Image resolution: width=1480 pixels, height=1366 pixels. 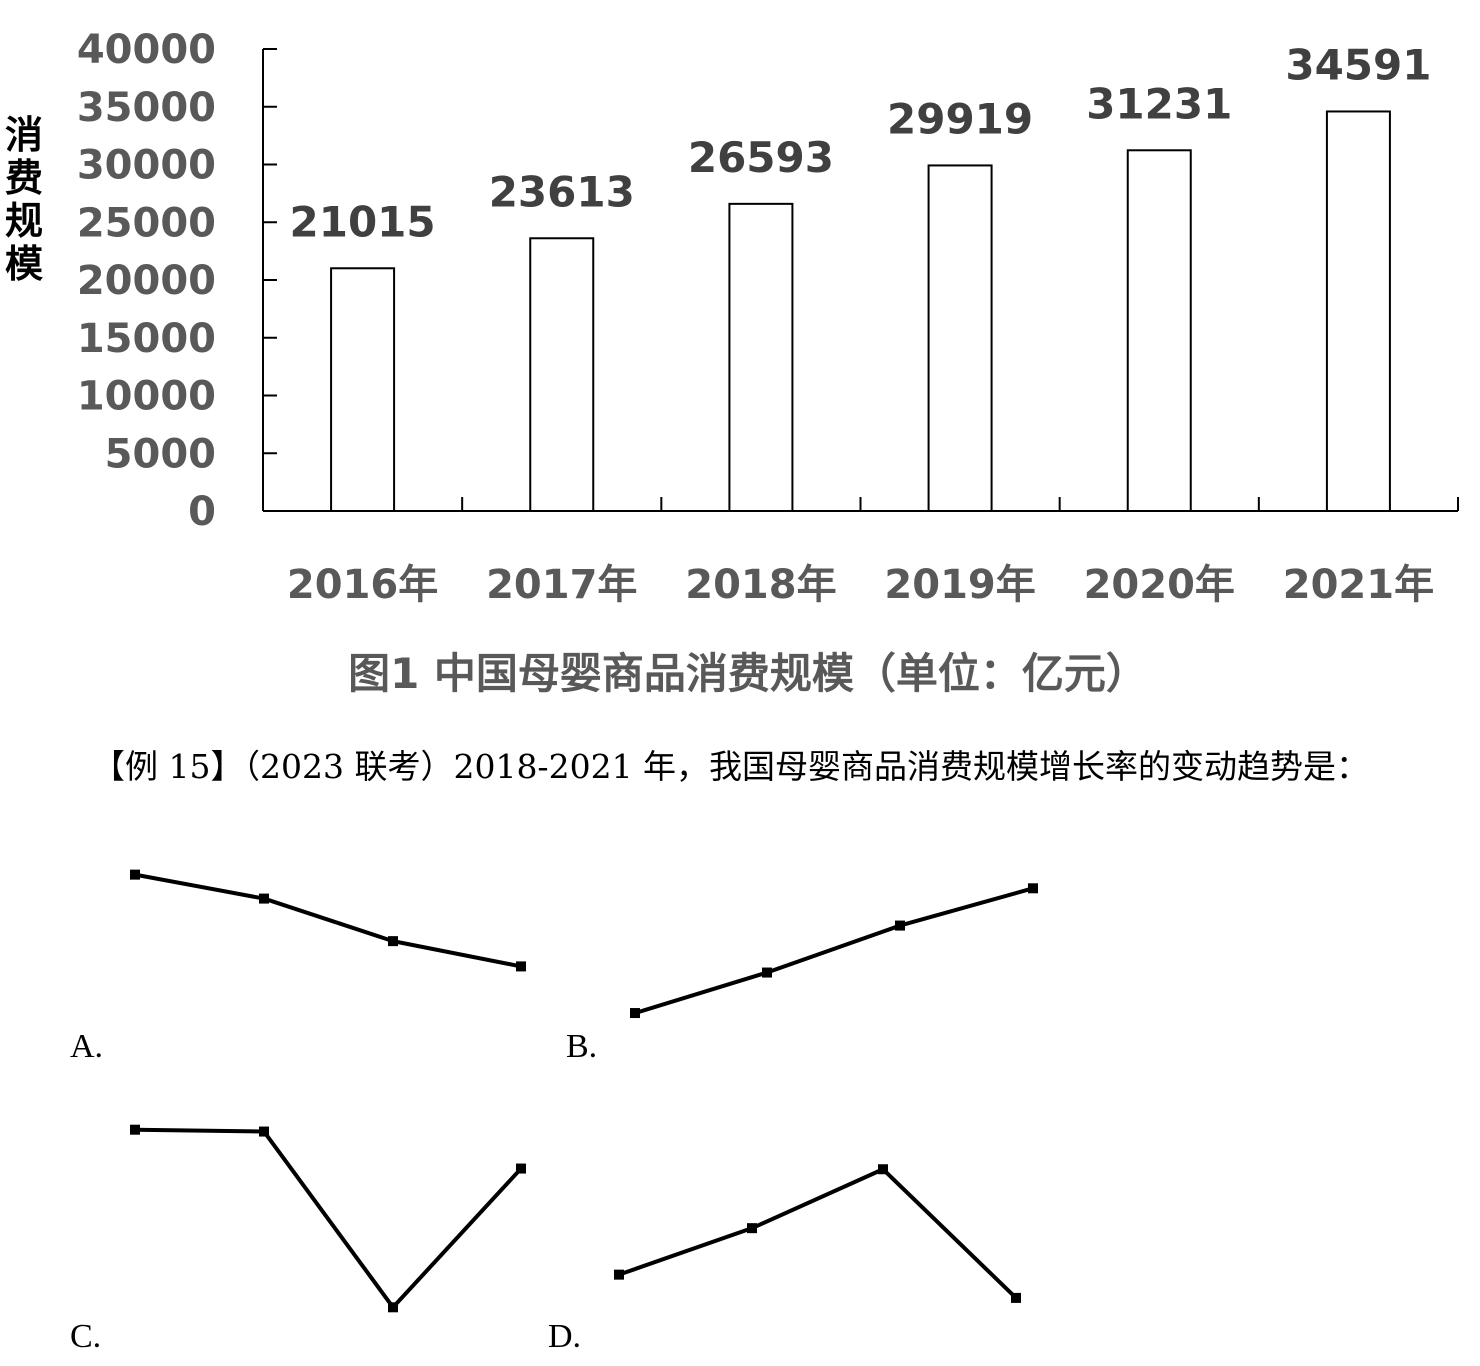 What do you see at coordinates (960, 118) in the screenshot?
I see `data-label: 29919` at bounding box center [960, 118].